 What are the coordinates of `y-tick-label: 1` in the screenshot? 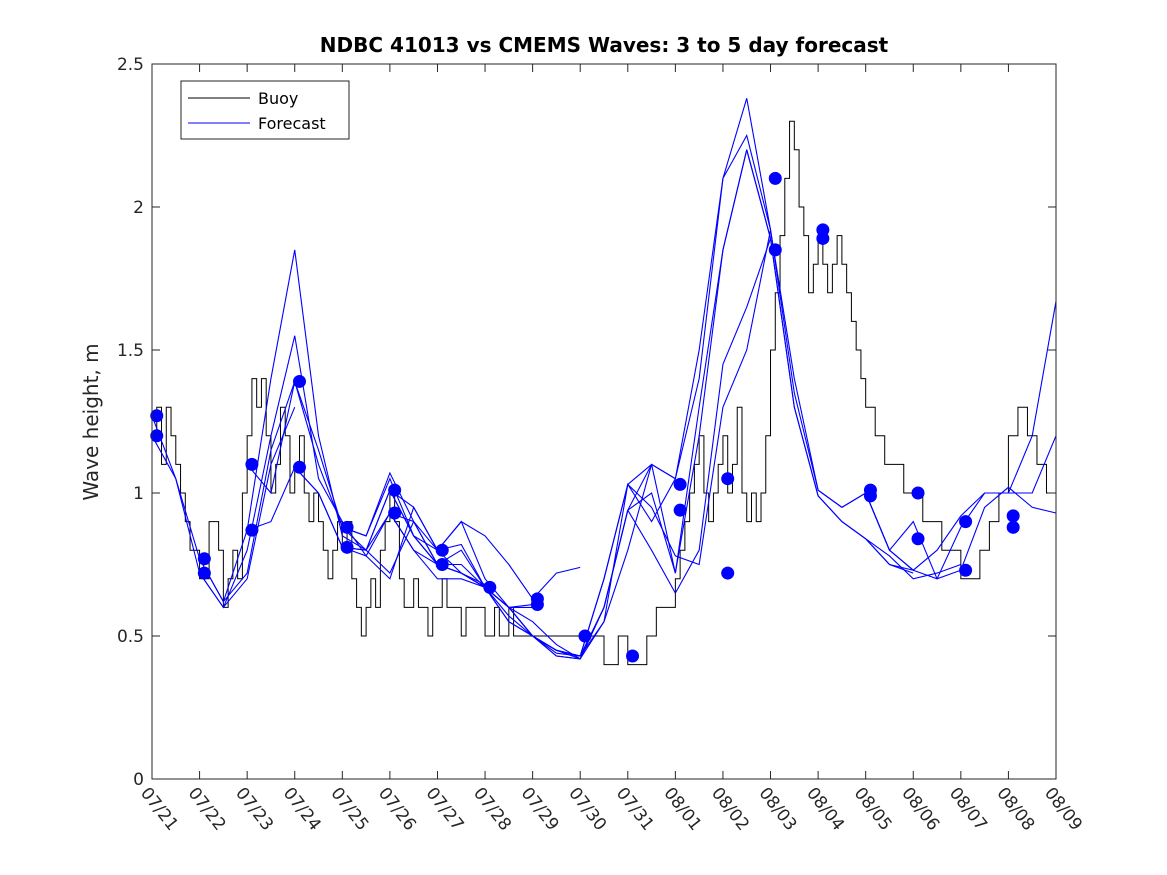 It's located at (138, 494).